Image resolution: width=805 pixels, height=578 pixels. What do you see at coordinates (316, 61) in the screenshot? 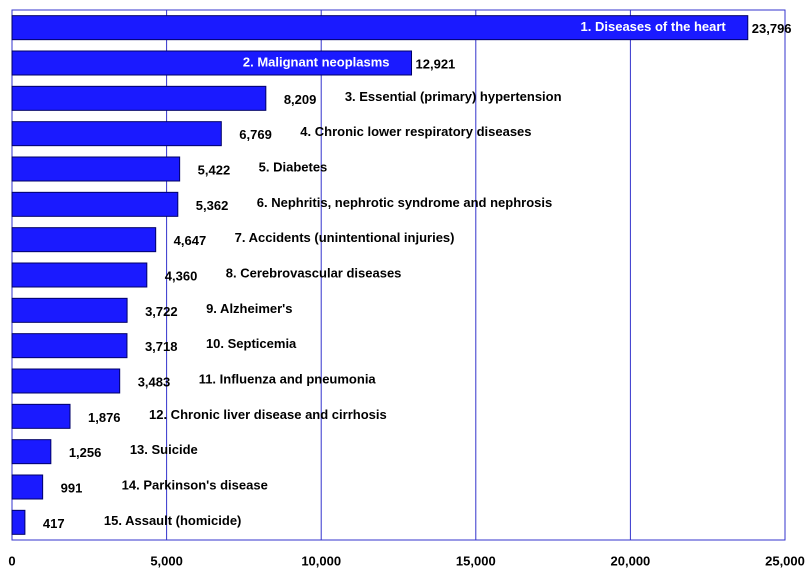
I see `category-label: 2. Malignant neoplasms` at bounding box center [316, 61].